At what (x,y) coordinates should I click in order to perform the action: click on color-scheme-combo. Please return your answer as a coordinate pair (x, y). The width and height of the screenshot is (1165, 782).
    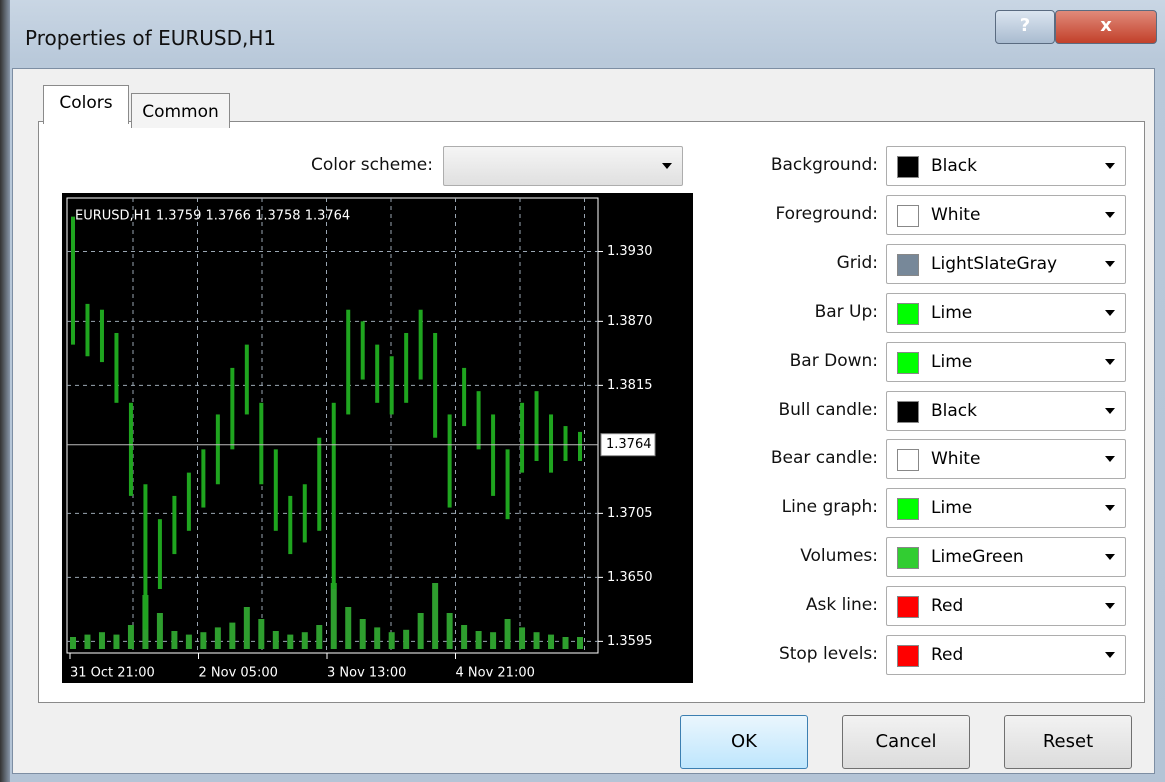
    Looking at the image, I should click on (563, 166).